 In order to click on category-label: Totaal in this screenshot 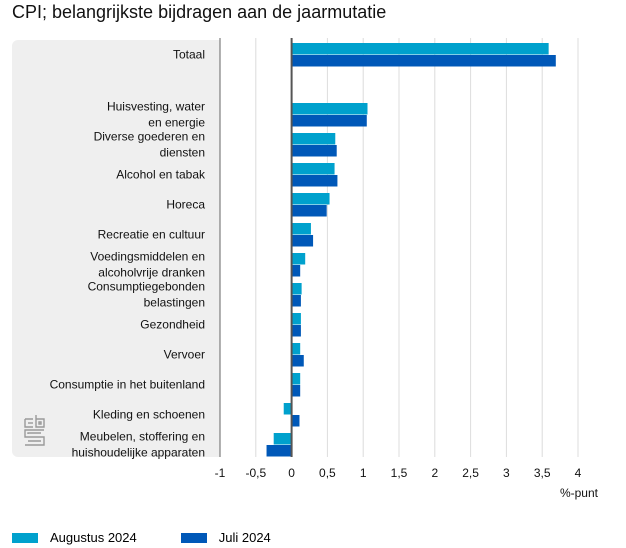, I will do `click(189, 55)`.